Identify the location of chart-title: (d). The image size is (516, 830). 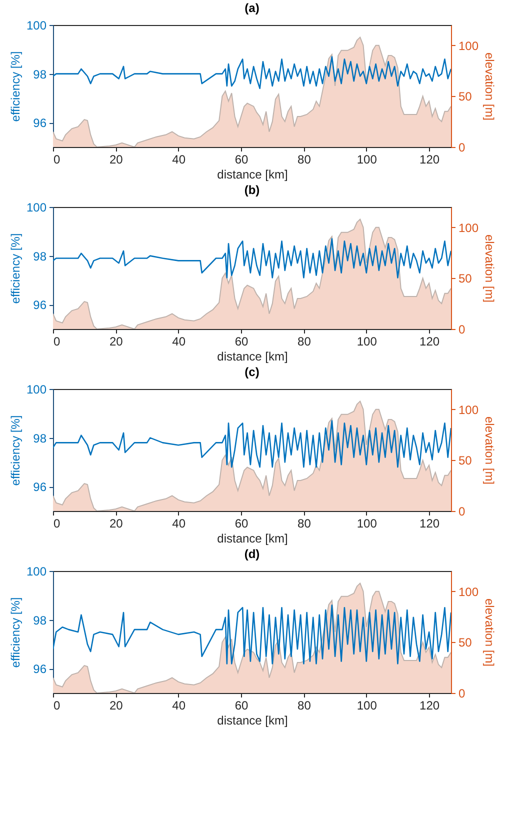
(252, 554).